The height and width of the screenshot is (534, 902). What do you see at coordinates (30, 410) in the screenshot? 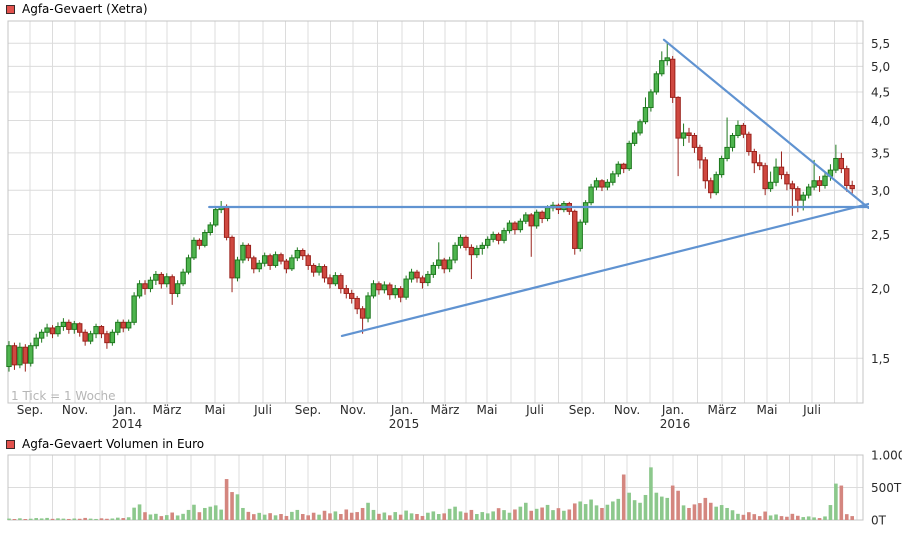
I see `month-tick-label: Sep.` at bounding box center [30, 410].